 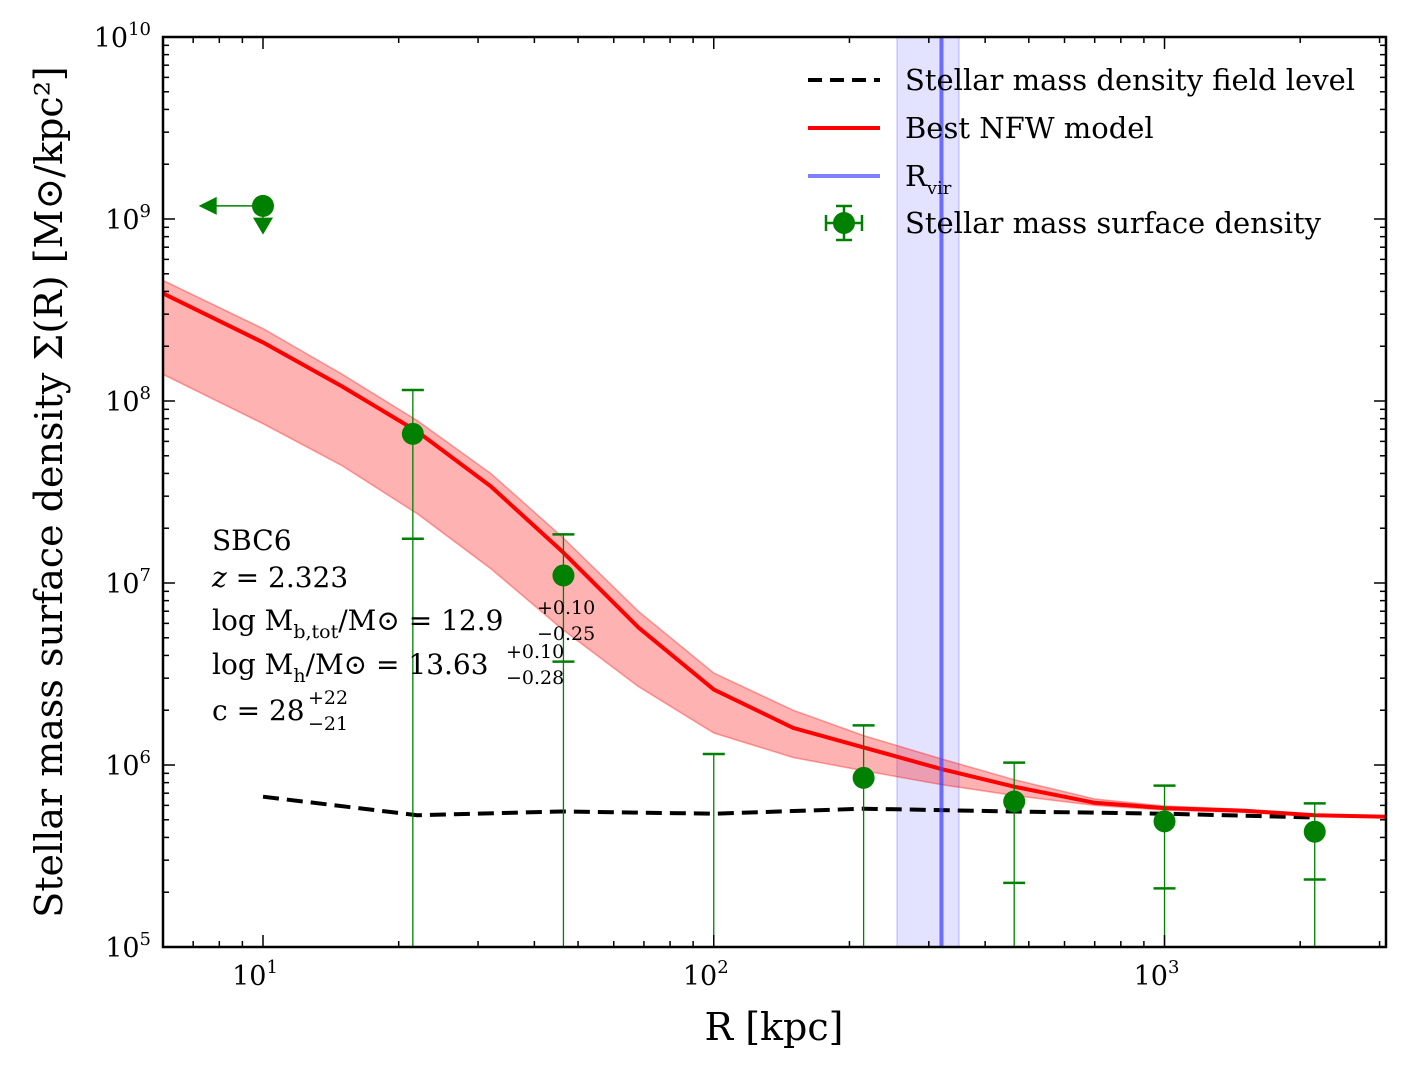 I want to click on limit-point-marker, so click(x=263, y=205).